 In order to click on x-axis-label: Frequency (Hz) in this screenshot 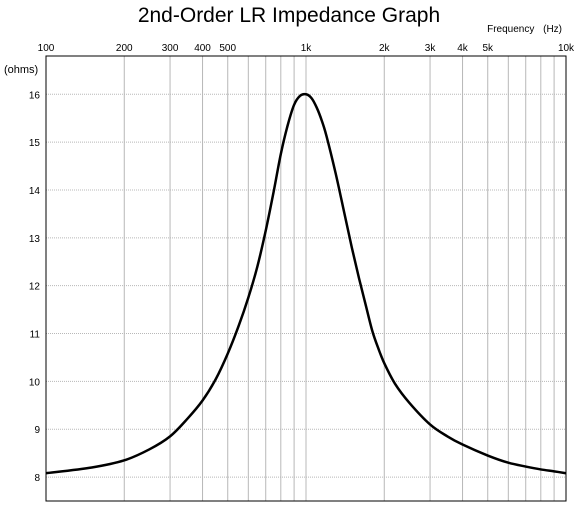, I will do `click(524, 29)`.